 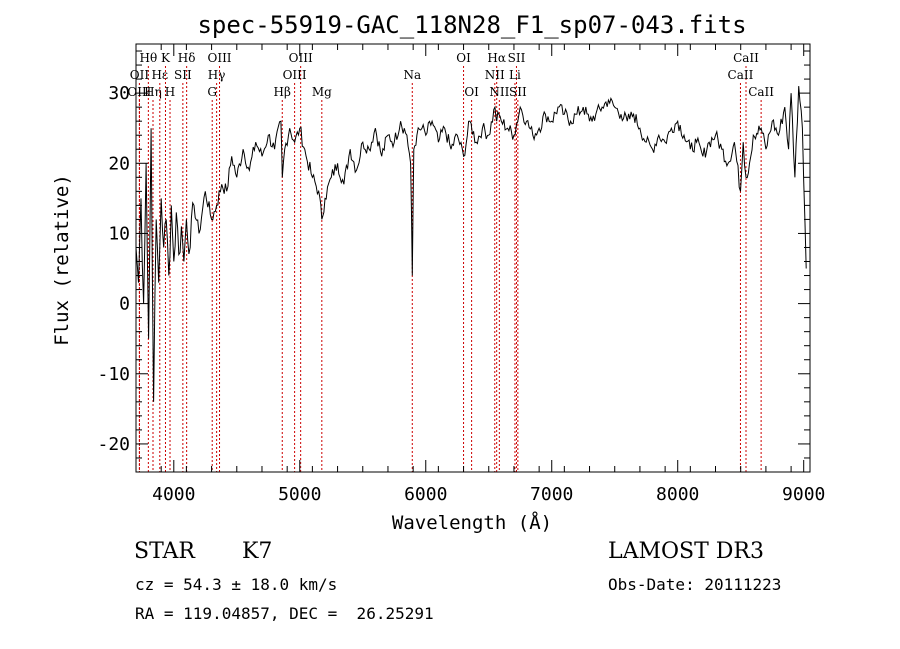 What do you see at coordinates (159, 75) in the screenshot?
I see `spectral-line-label: Hε` at bounding box center [159, 75].